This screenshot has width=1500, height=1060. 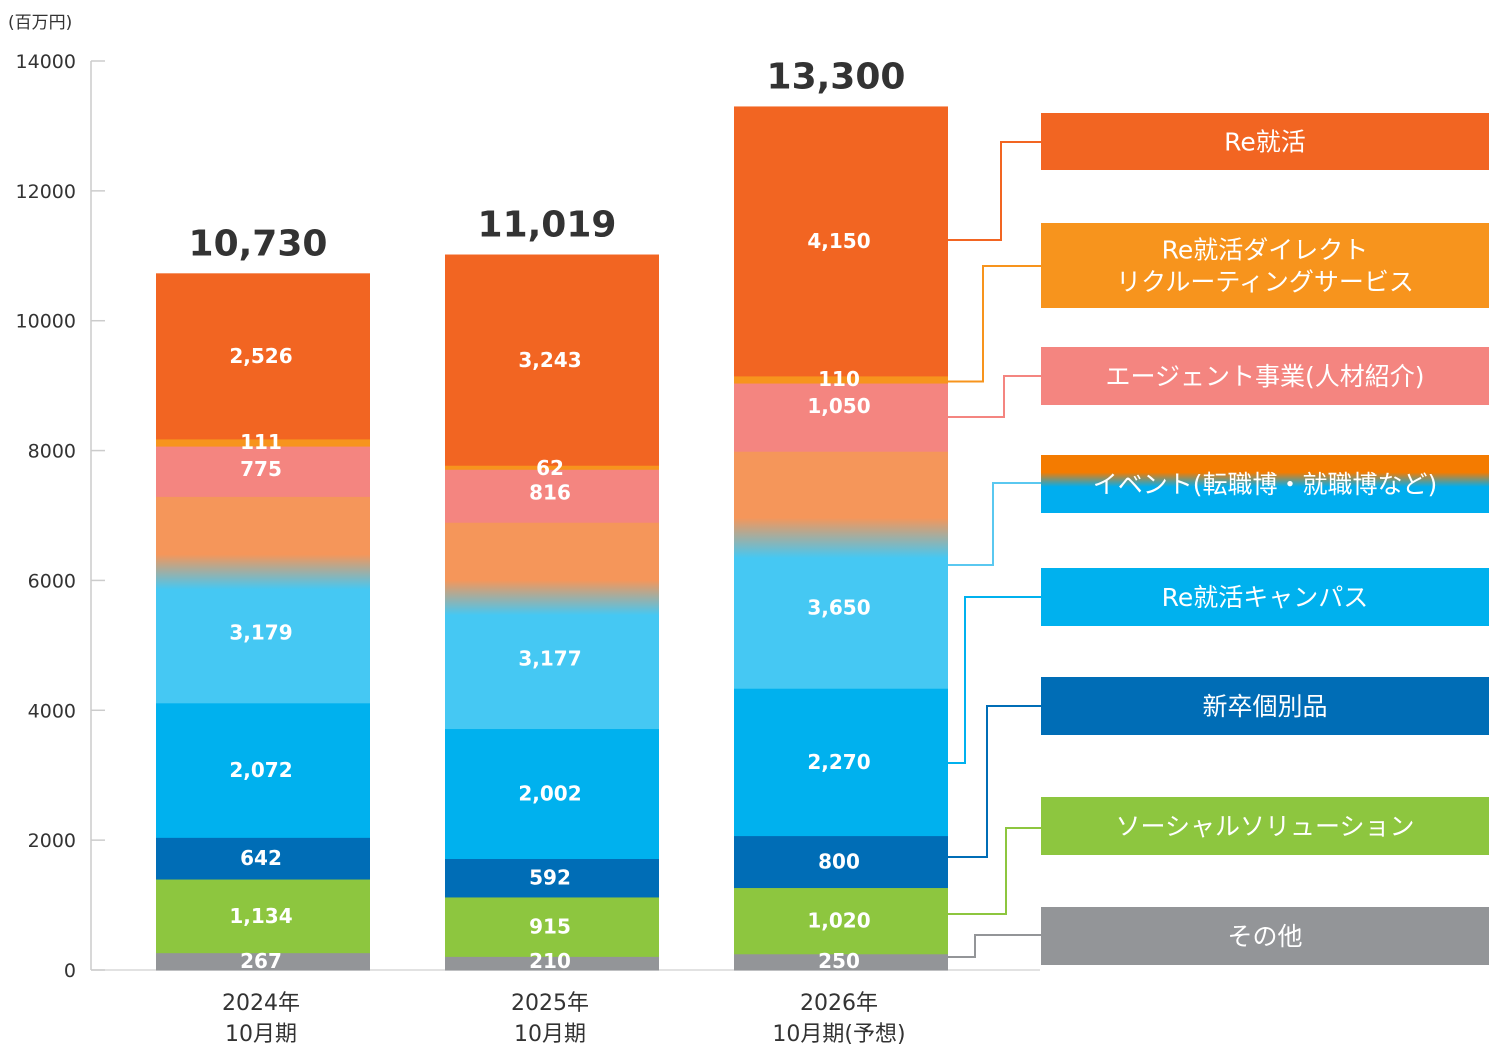 What do you see at coordinates (46, 192) in the screenshot?
I see `y-tick-label: 12000` at bounding box center [46, 192].